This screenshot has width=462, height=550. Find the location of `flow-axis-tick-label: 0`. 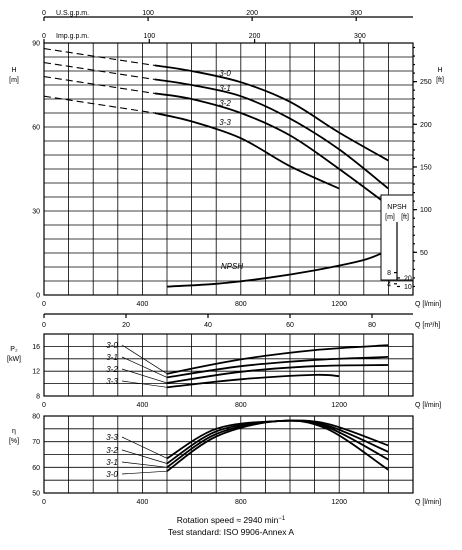

flow-axis-tick-label: 0 is located at coordinates (44, 325).